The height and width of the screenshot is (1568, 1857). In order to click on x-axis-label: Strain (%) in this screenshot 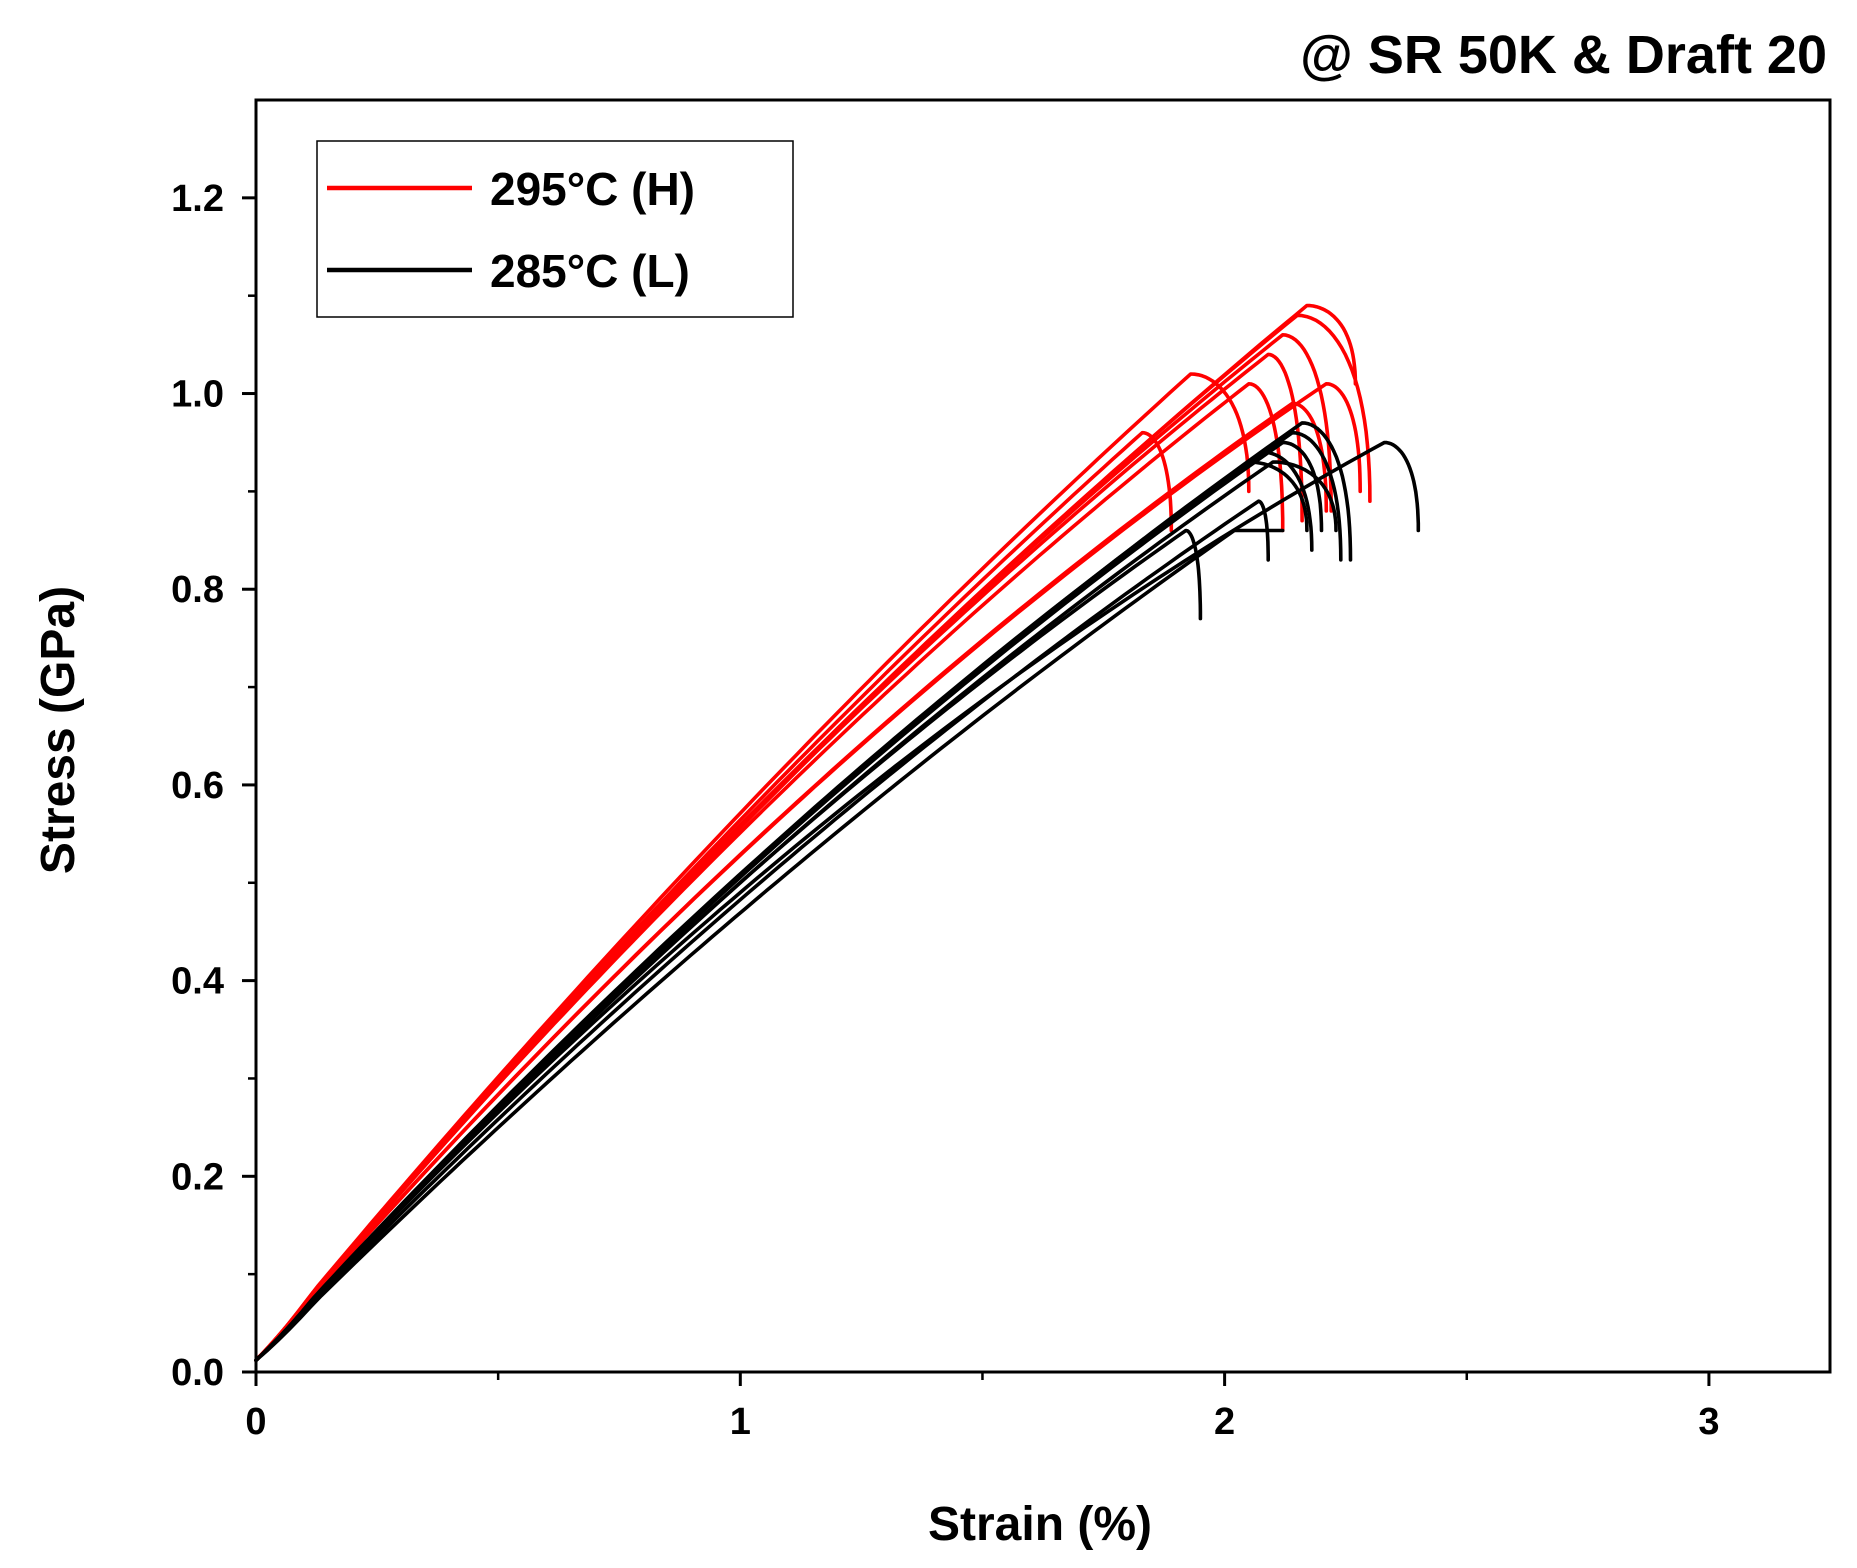, I will do `click(1040, 1524)`.